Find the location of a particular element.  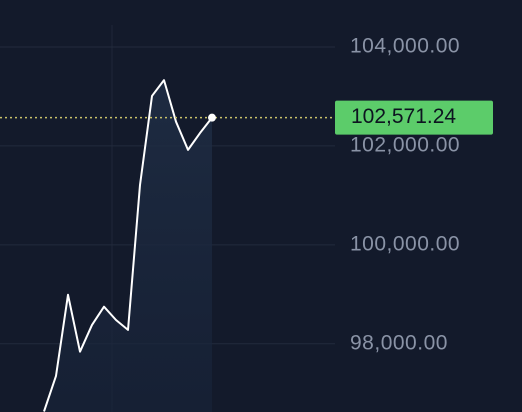

y-tick-label: 102,000.00 is located at coordinates (405, 144).